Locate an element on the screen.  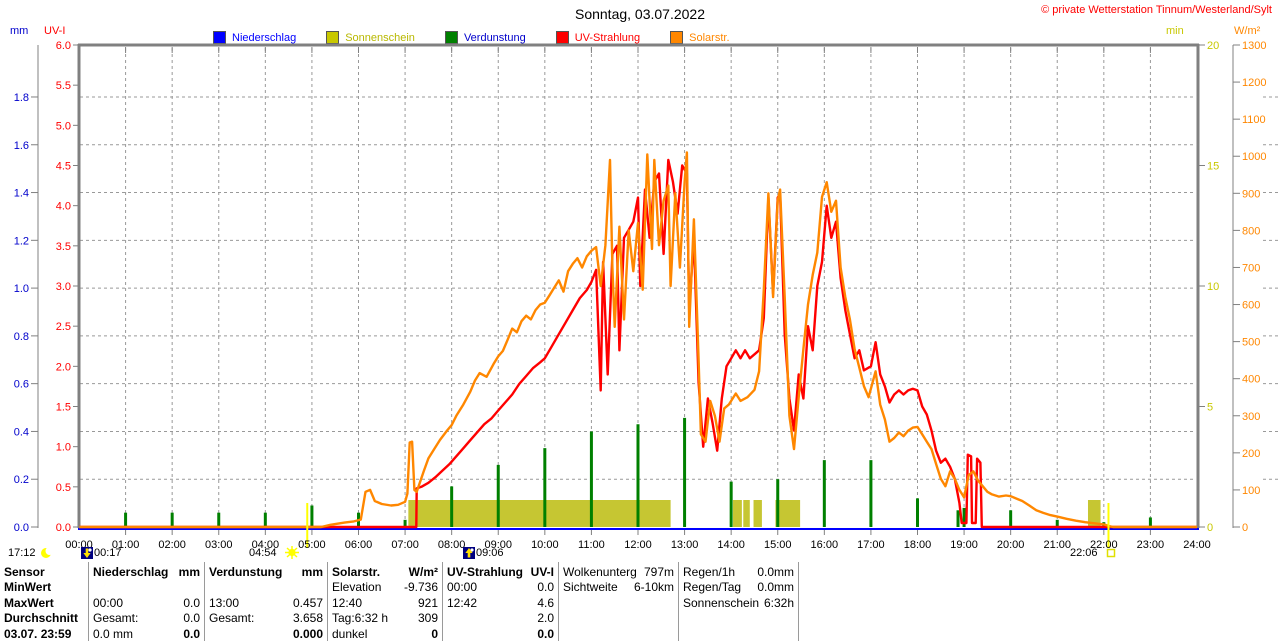
cell-value: mm is located at coordinates (312, 571).